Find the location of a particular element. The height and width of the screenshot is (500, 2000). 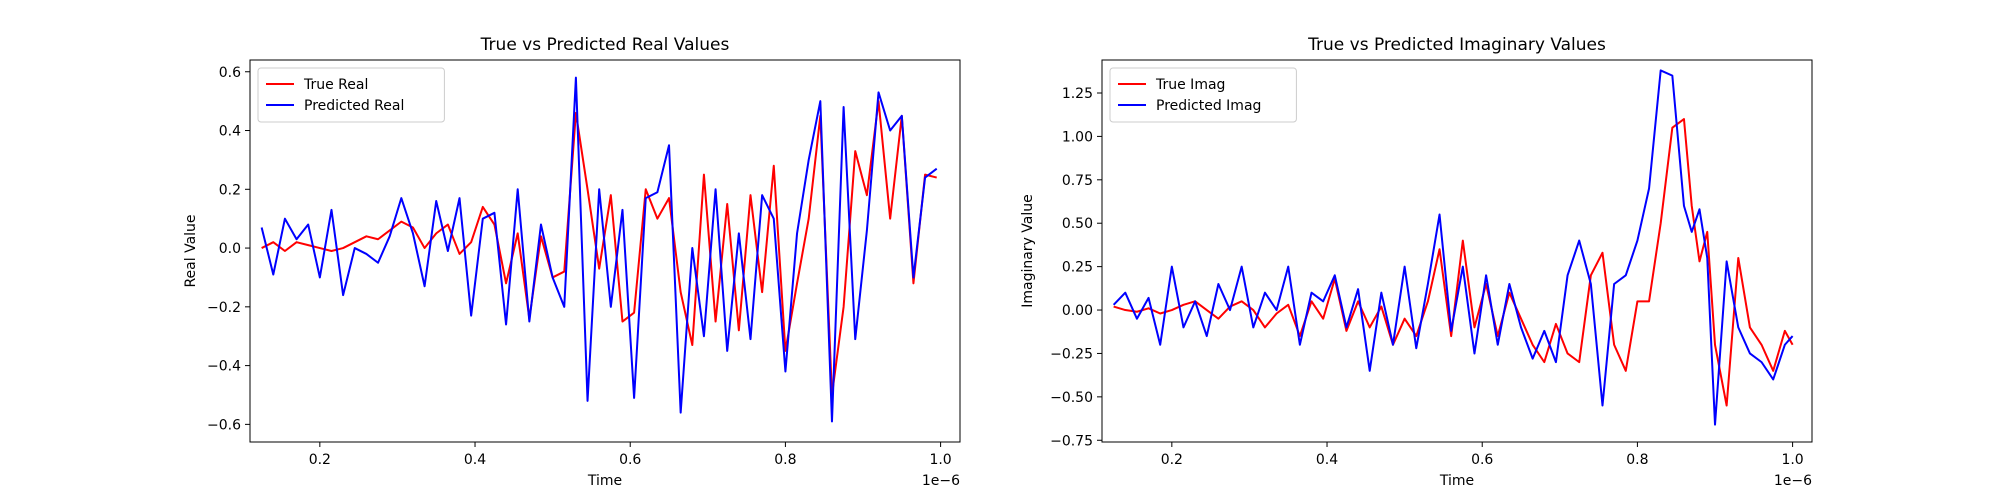

imag-xtick-label: 0.4 is located at coordinates (1327, 460).